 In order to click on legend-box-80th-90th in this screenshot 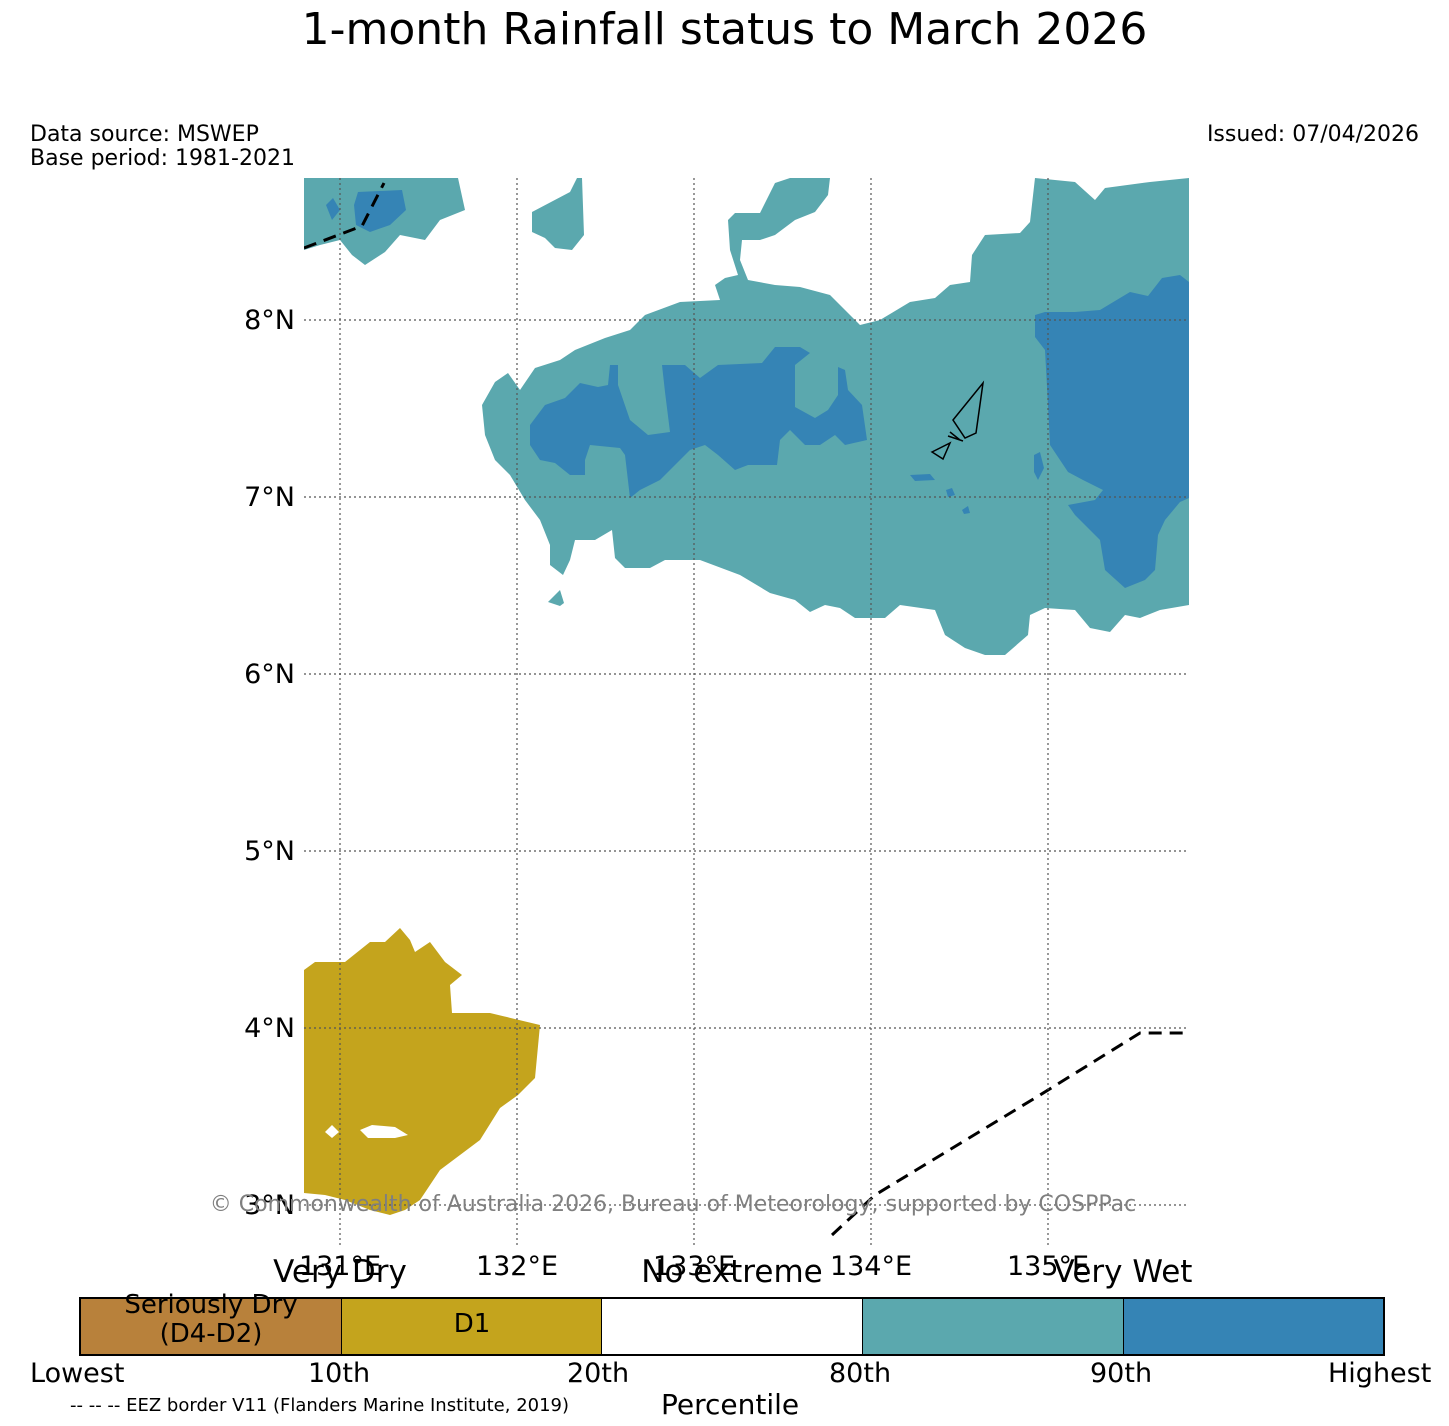, I will do `click(993, 1326)`.